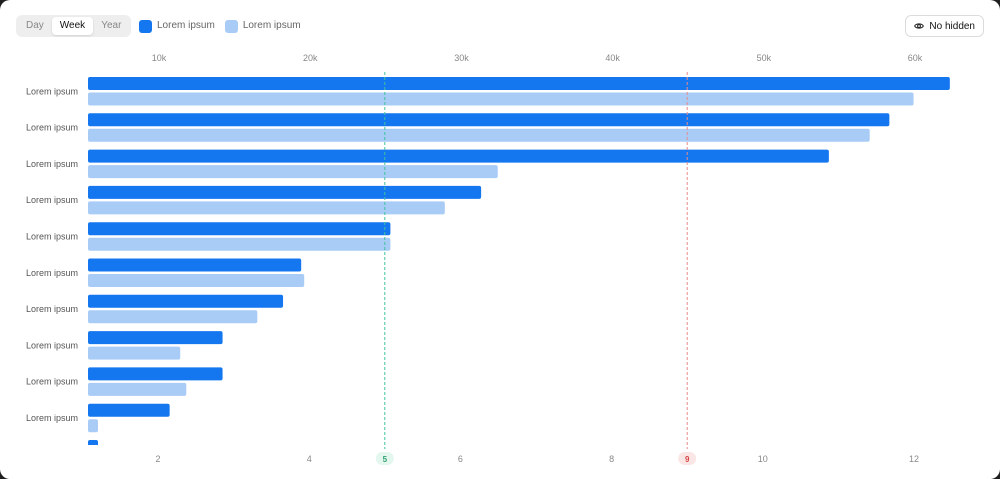 The image size is (1000, 479). I want to click on reference-label-red: 9, so click(687, 459).